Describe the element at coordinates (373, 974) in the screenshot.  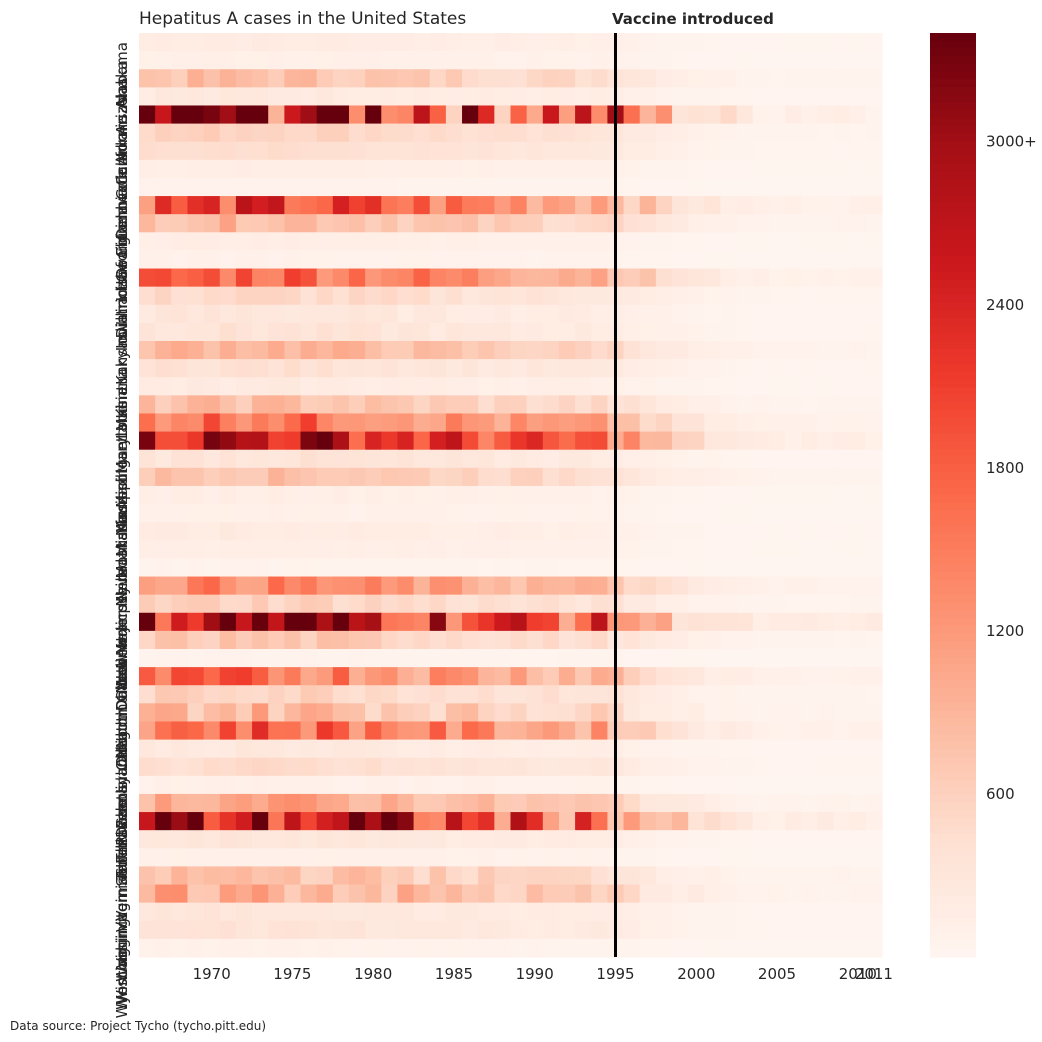
I see `x-tick-label: 1980` at that location.